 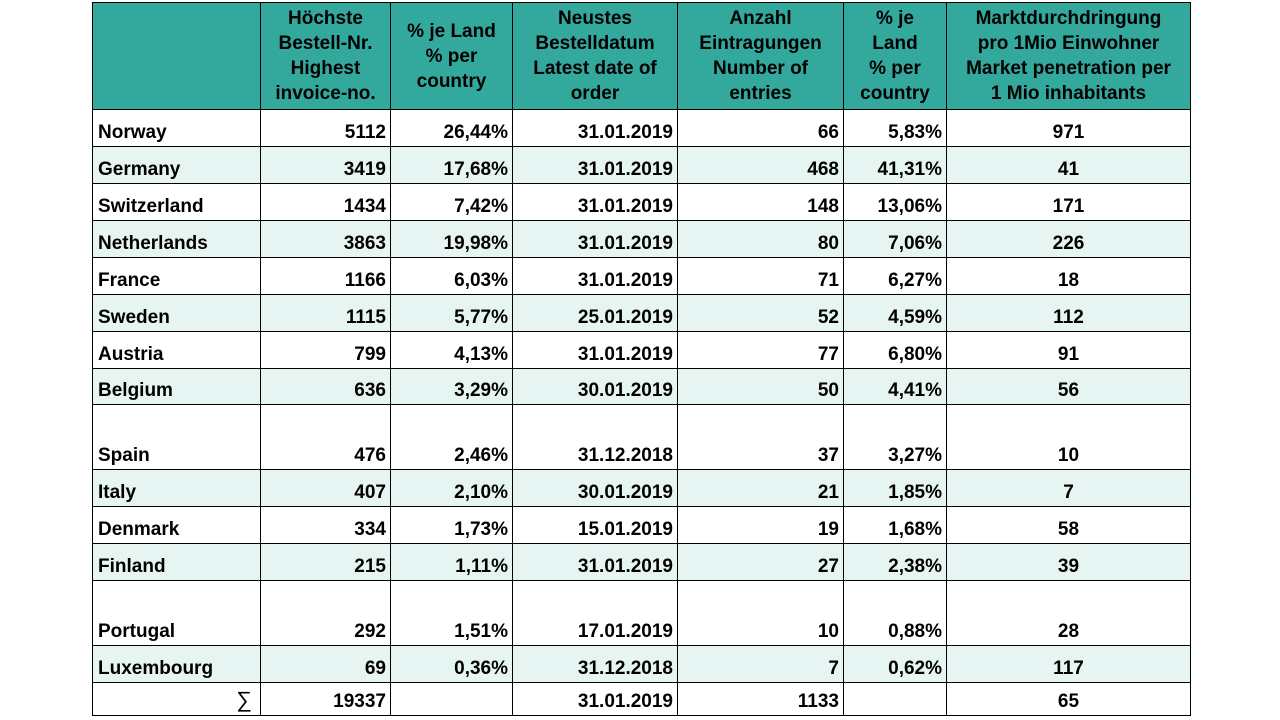 I want to click on cell-entries: 27, so click(x=760, y=562).